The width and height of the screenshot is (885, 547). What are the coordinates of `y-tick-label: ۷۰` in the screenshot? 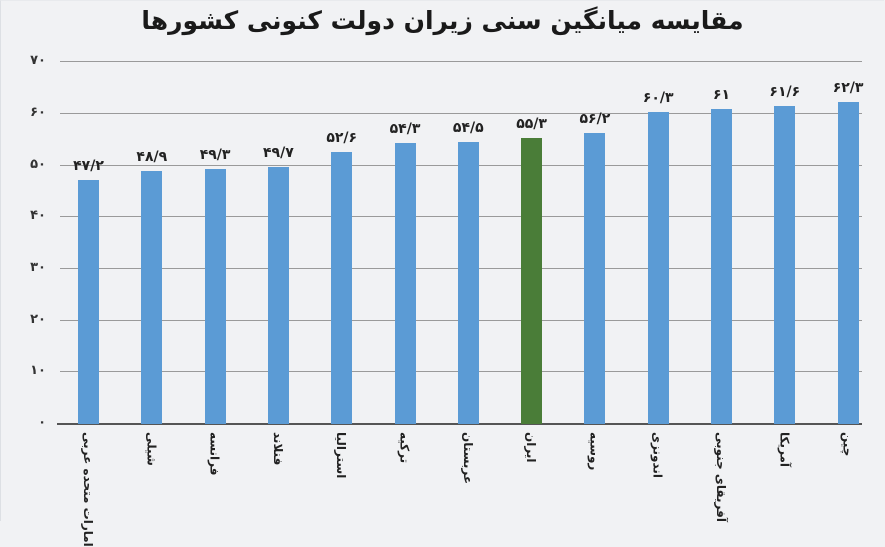 It's located at (38, 61).